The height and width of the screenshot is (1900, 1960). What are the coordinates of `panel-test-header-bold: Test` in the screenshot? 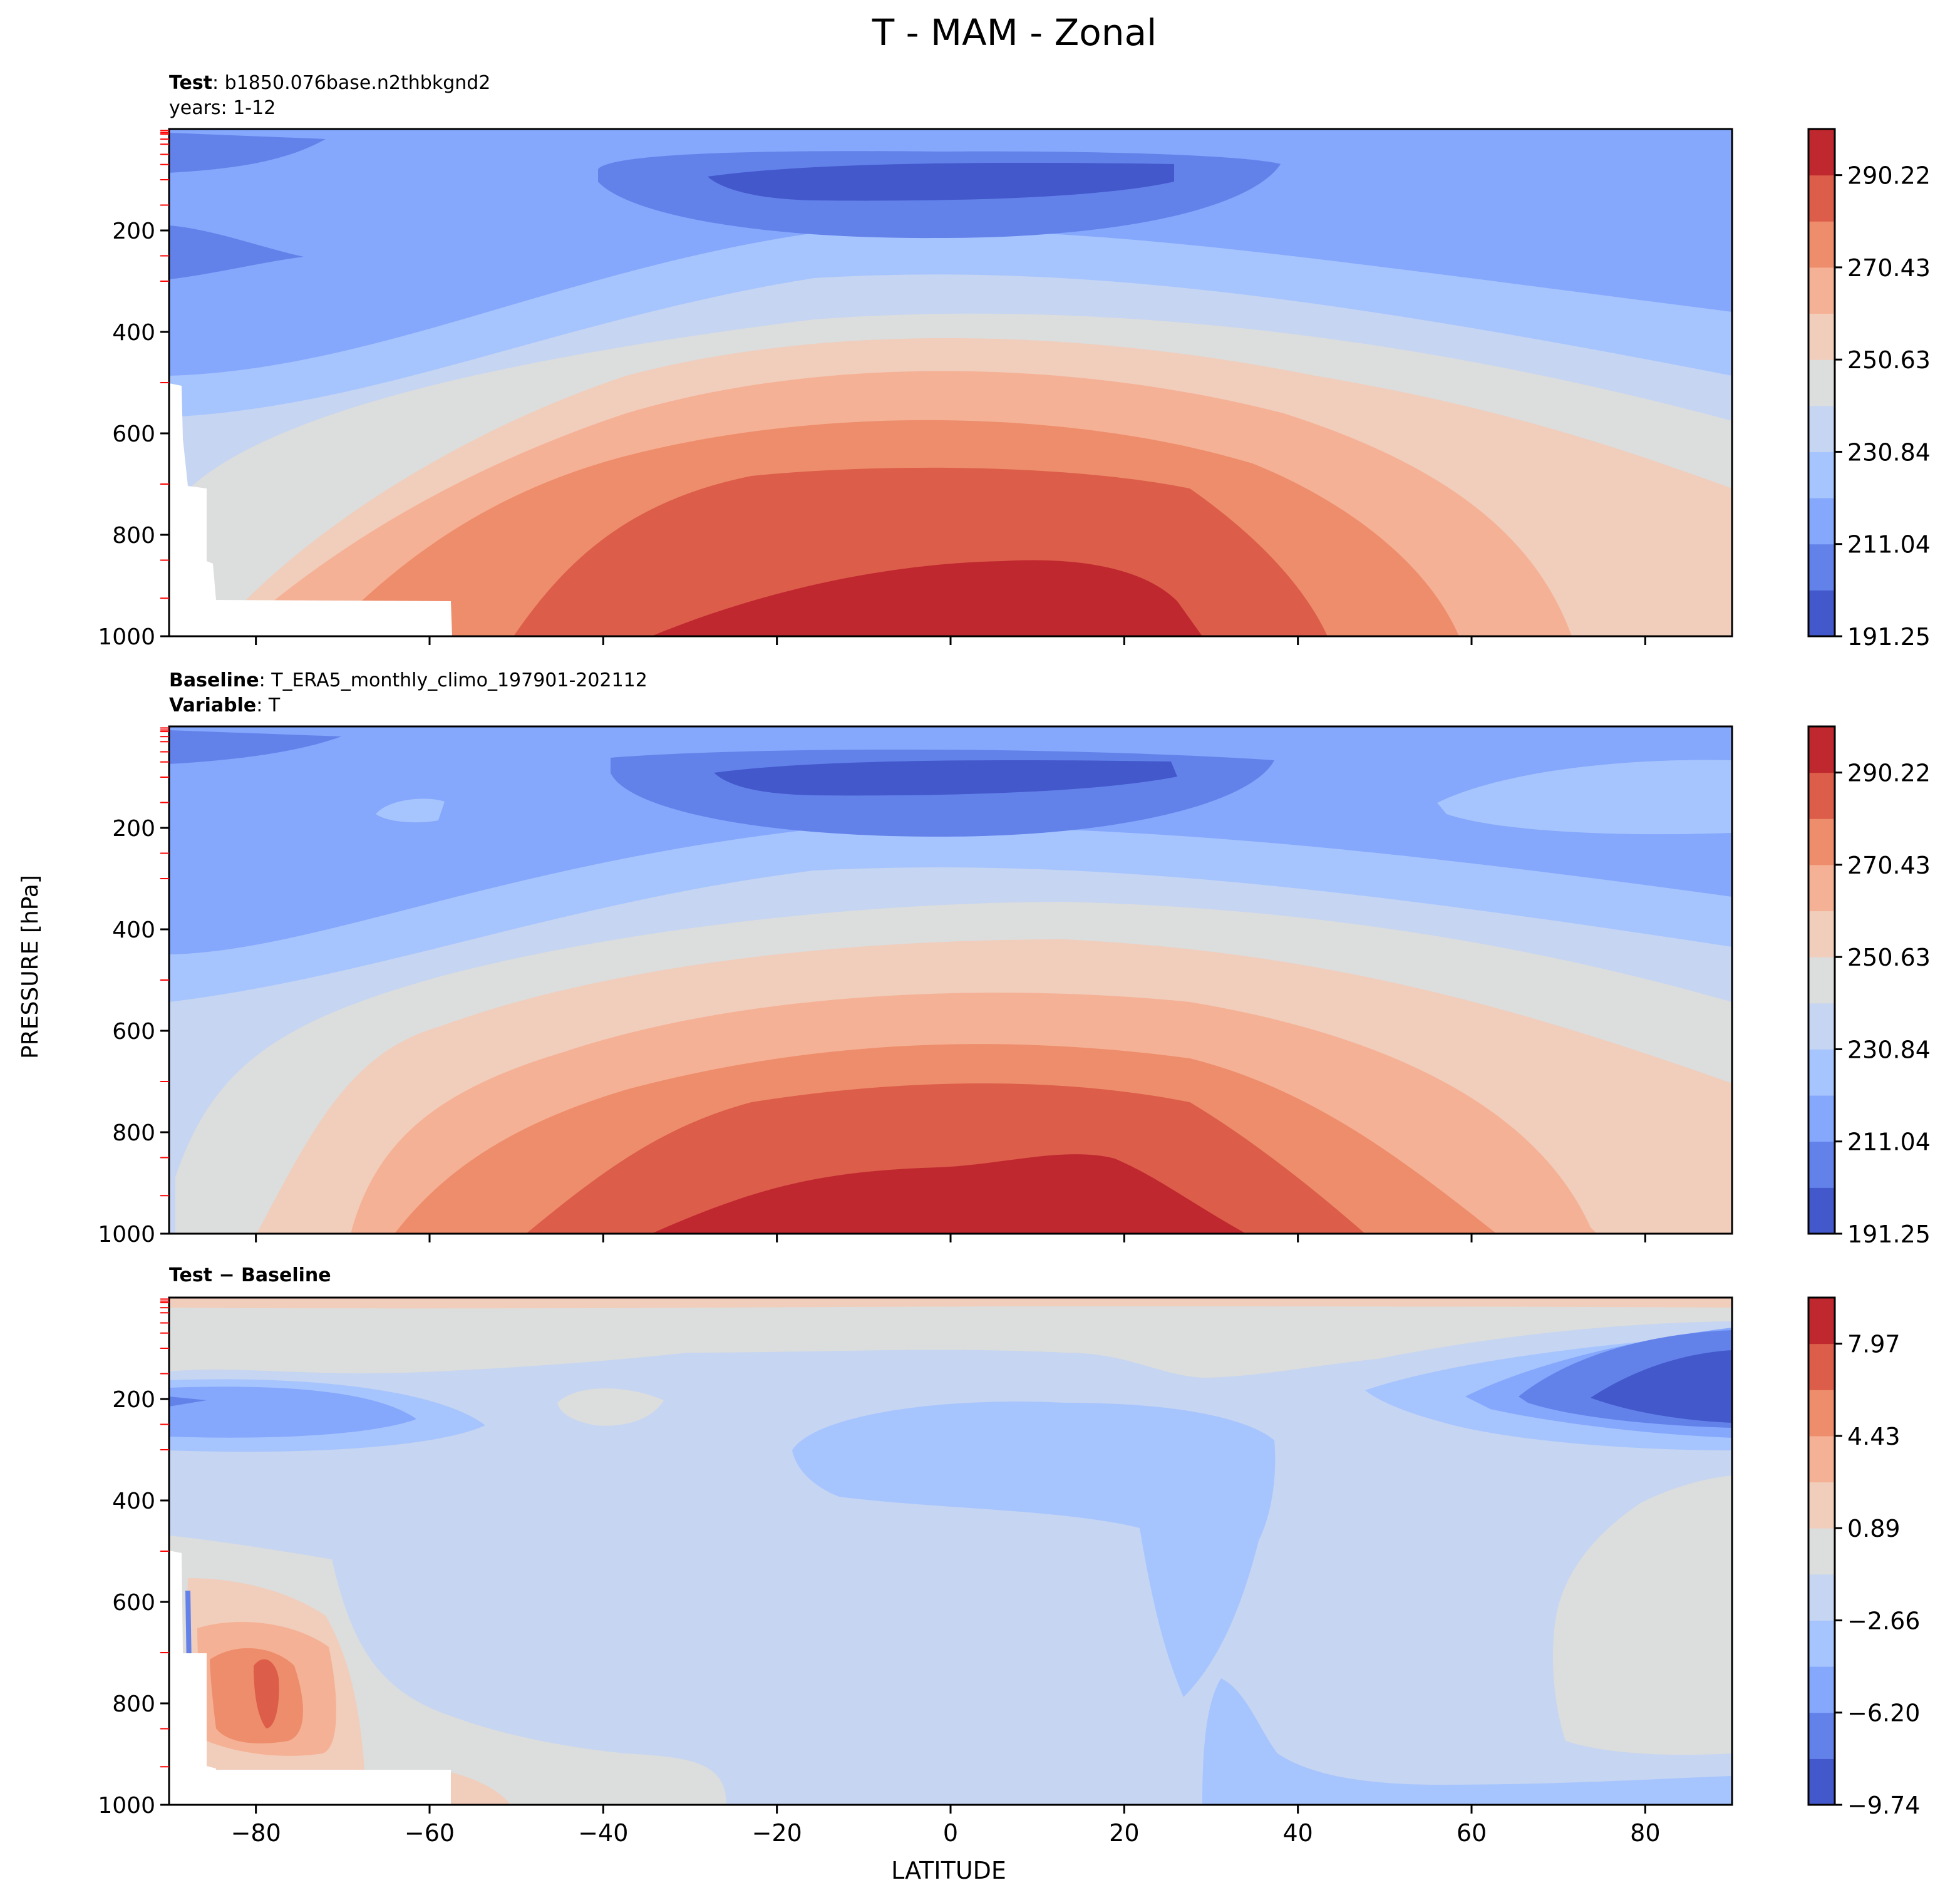 It's located at (190, 83).